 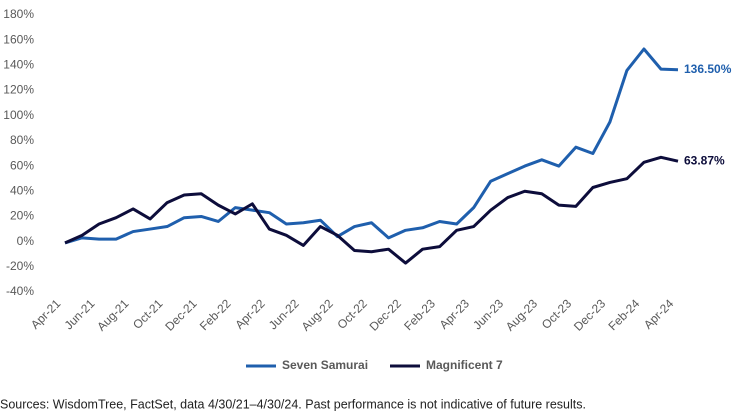 I want to click on y-tick-label: 80%, so click(x=22, y=140).